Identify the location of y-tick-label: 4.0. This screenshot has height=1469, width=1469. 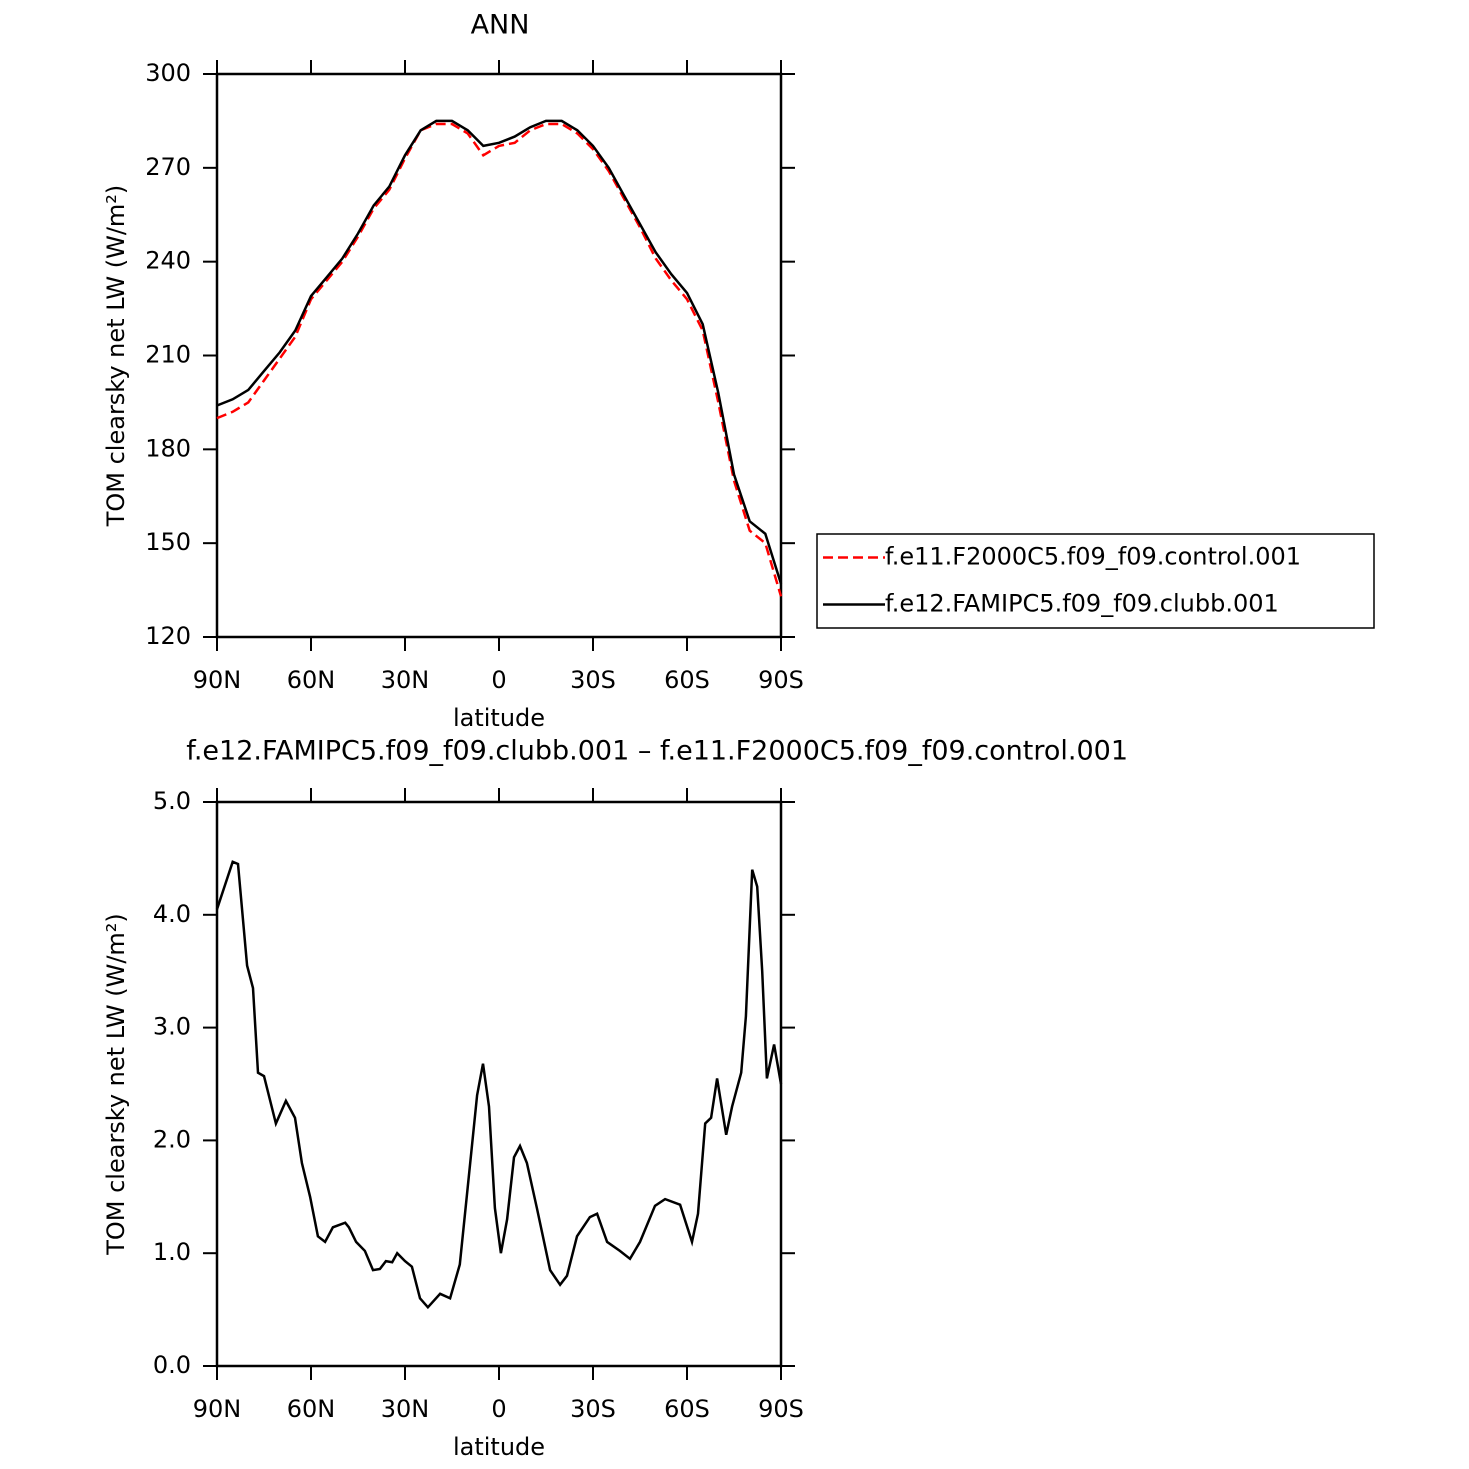
(172, 914).